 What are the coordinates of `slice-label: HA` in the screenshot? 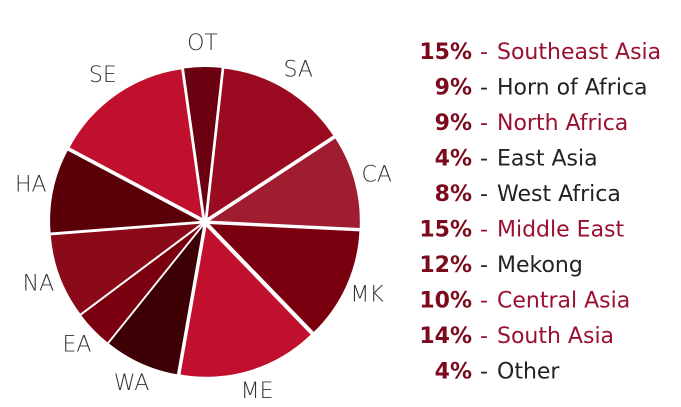 It's located at (31, 185).